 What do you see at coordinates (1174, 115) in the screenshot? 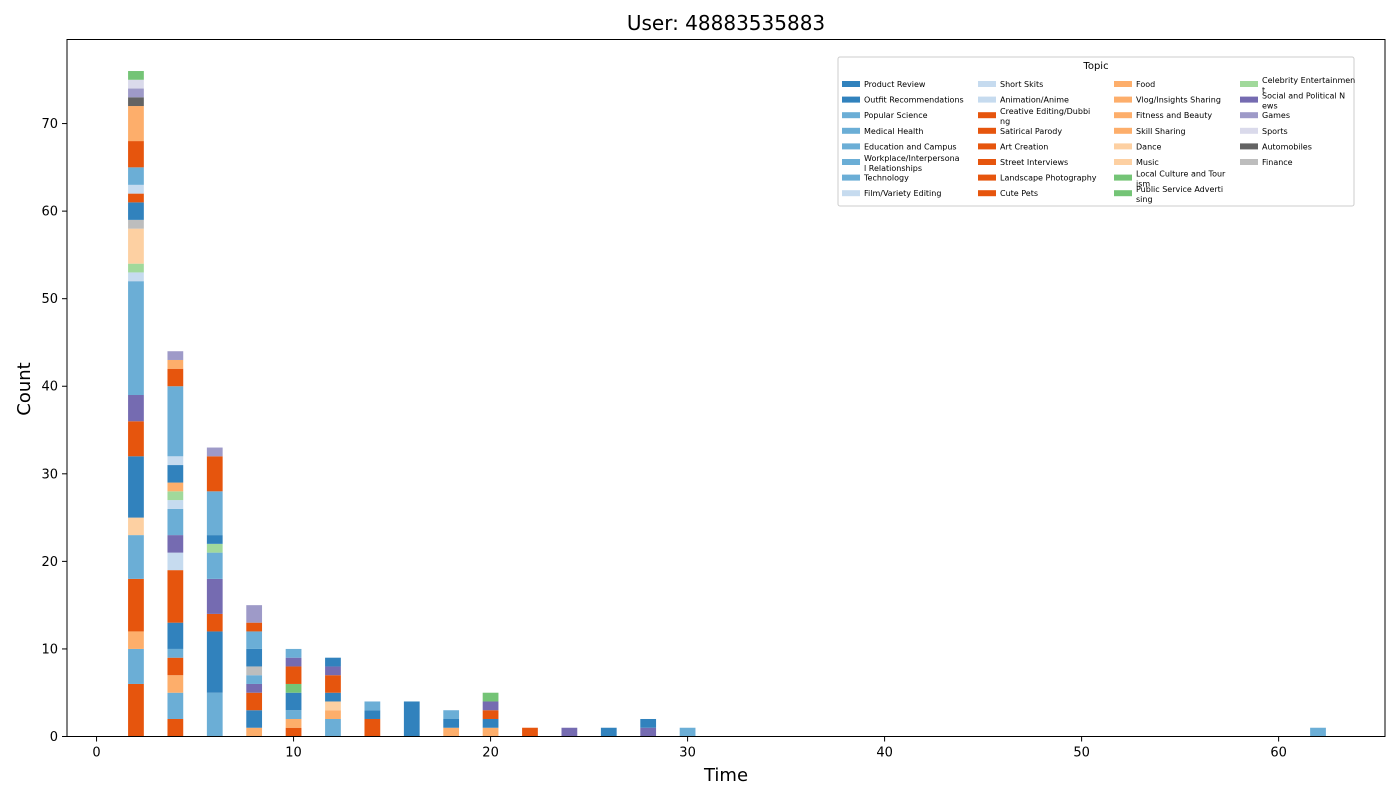
I see `legend-label: Fitness and Beauty` at bounding box center [1174, 115].